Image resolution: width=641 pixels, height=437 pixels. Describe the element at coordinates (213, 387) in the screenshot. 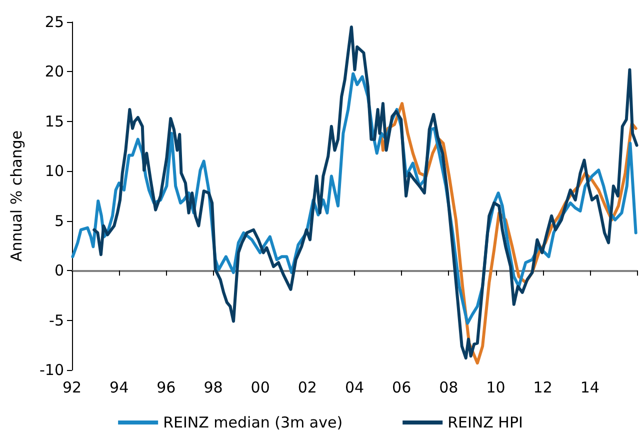

I see `x-tick-label: 98` at that location.